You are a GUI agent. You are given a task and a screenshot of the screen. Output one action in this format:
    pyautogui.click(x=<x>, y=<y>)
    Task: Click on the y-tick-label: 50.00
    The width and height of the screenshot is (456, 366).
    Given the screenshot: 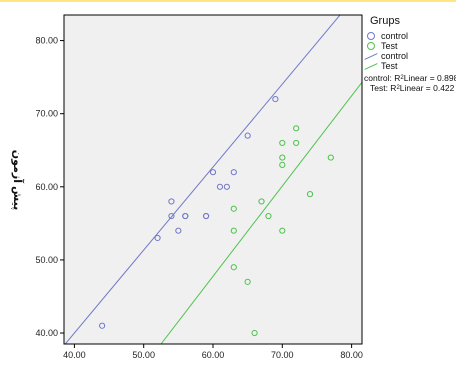 What is the action you would take?
    pyautogui.click(x=46, y=260)
    